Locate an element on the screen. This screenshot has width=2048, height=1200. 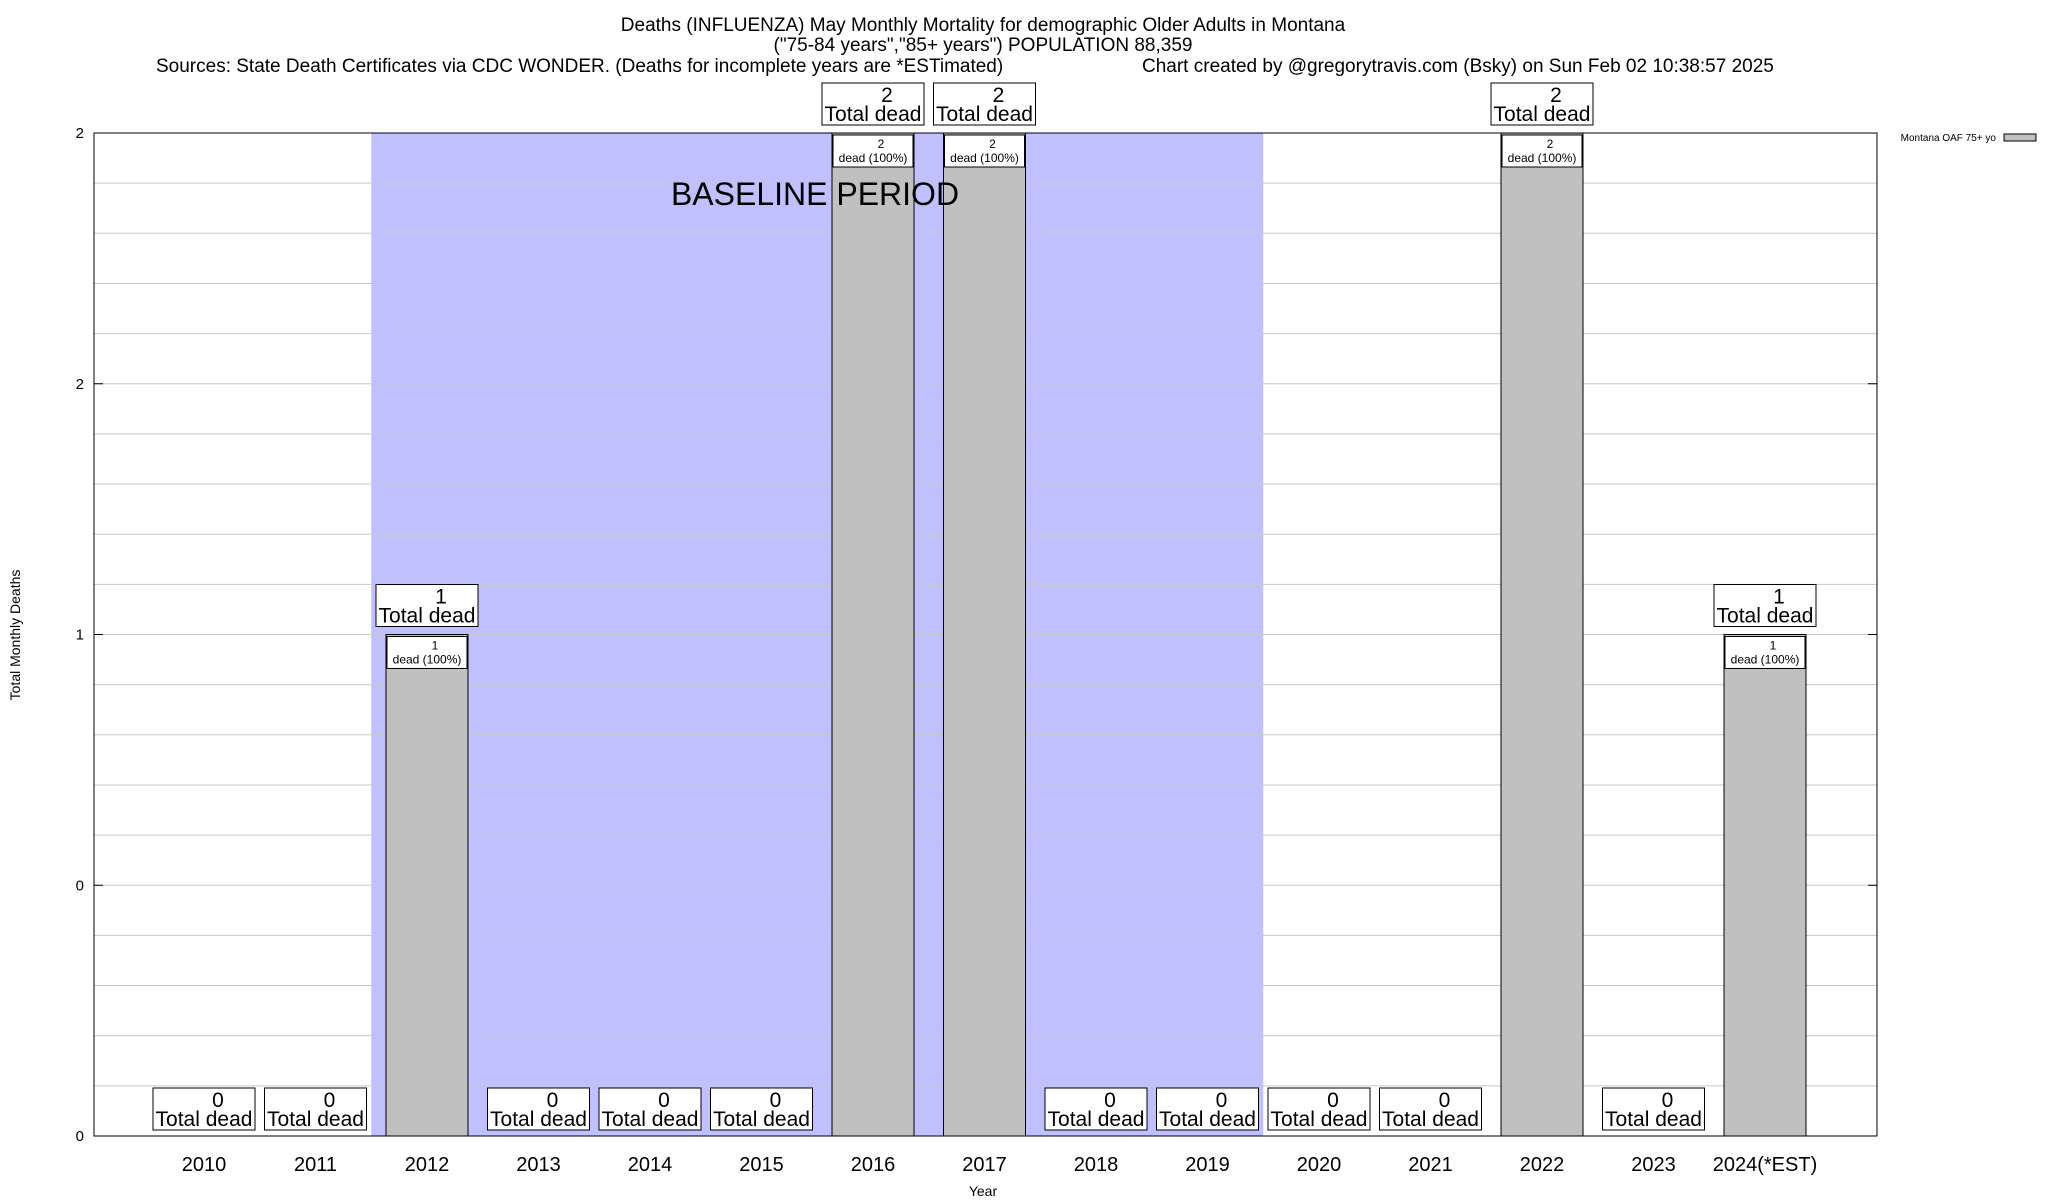
x-axis-label: Year is located at coordinates (983, 1191).